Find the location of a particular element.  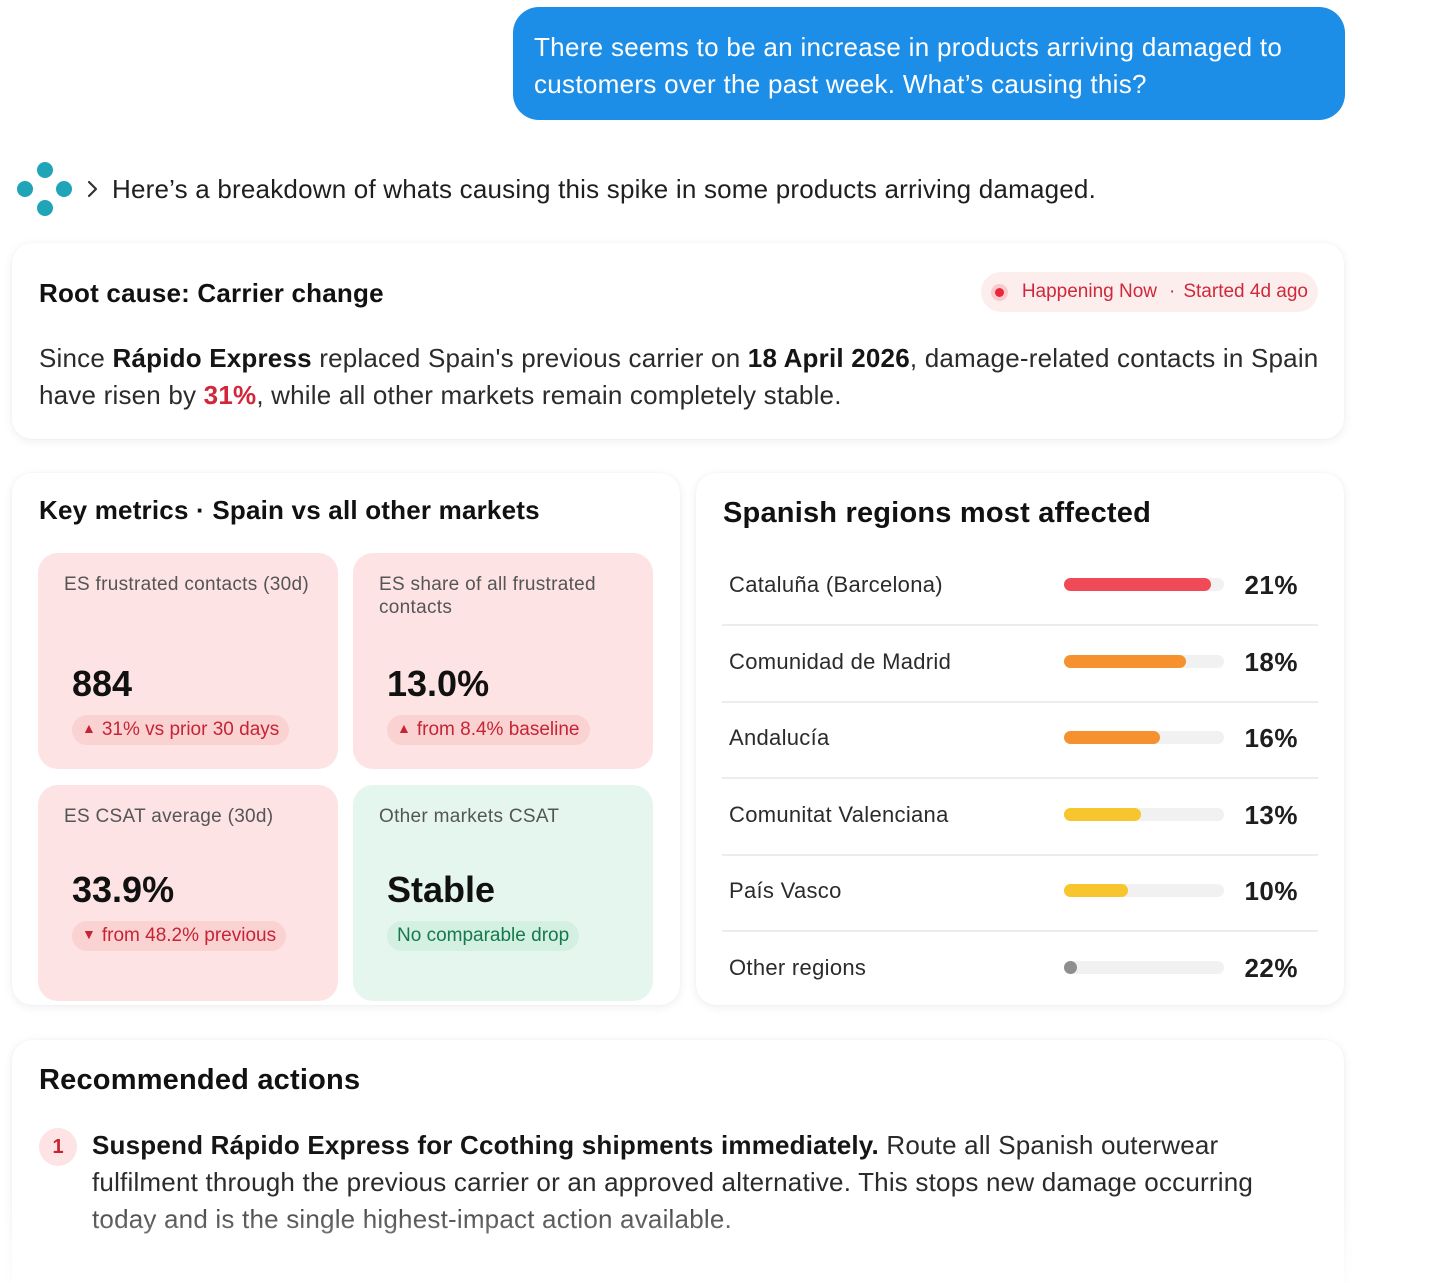

region-bar-dot is located at coordinates (1070, 967).